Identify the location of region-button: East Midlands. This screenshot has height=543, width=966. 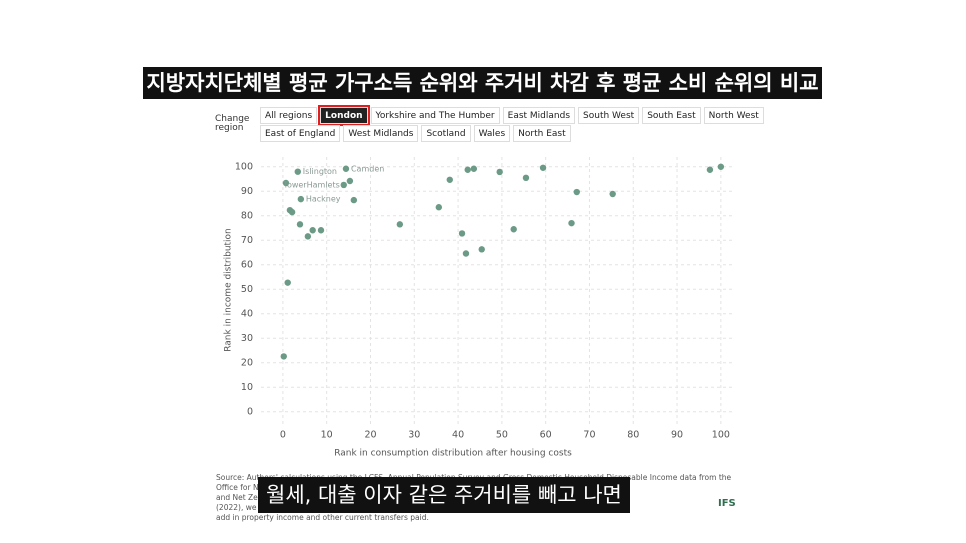
(539, 115).